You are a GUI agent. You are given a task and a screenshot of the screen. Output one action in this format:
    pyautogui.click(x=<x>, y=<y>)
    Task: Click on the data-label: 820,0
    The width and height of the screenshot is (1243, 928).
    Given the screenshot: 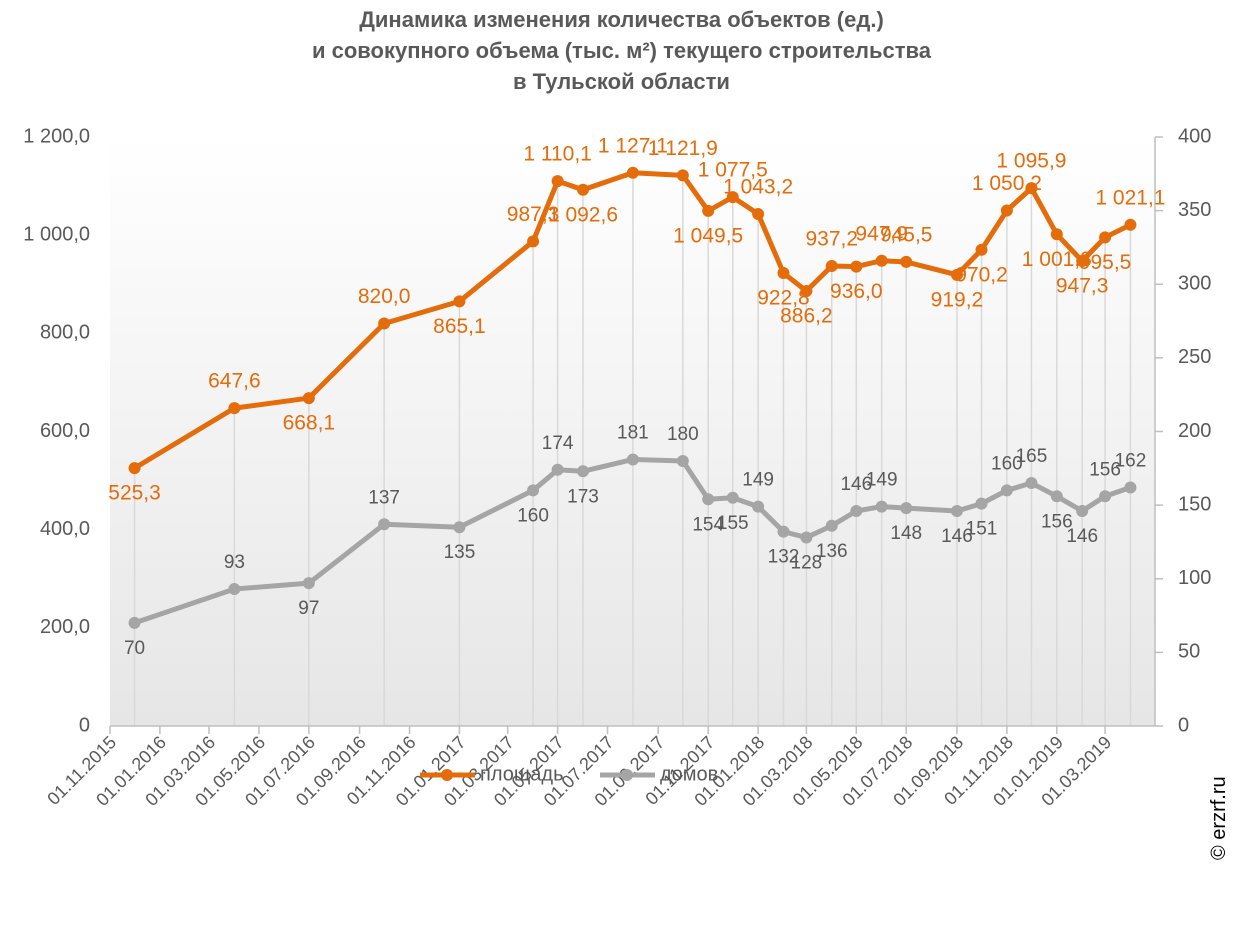 What is the action you would take?
    pyautogui.click(x=384, y=296)
    